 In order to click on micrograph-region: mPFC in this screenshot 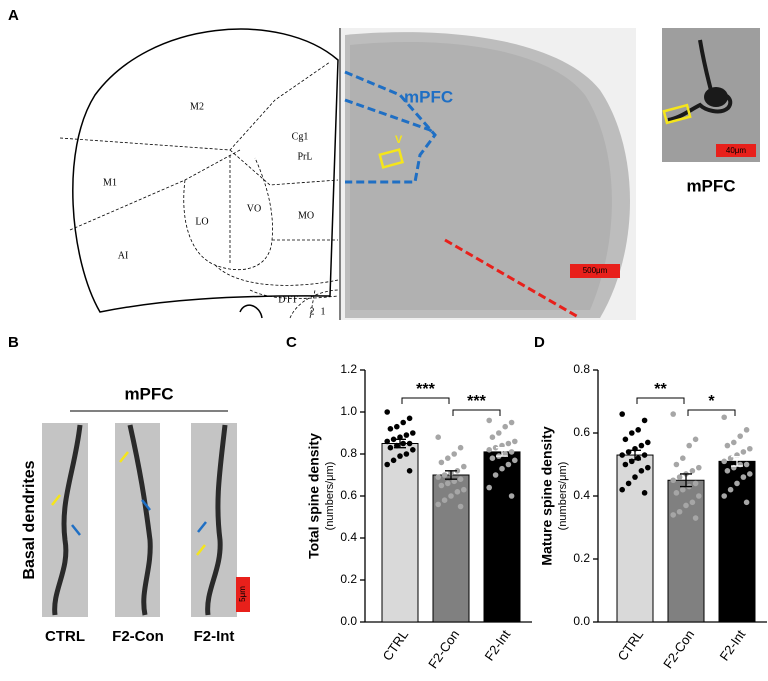, I will do `click(428, 96)`.